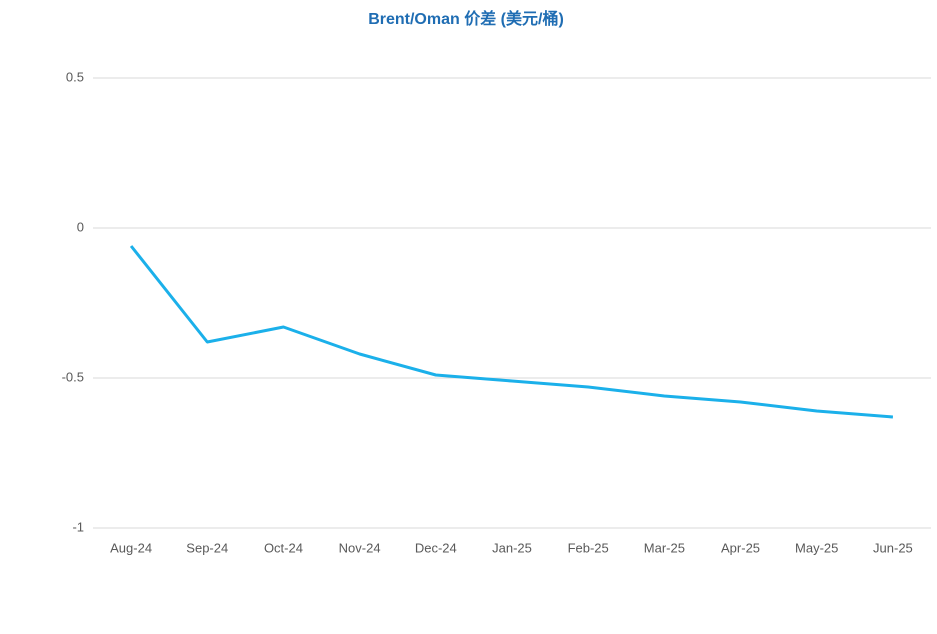 The width and height of the screenshot is (937, 634). What do you see at coordinates (740, 547) in the screenshot?
I see `x-tick-label: Apr-25` at bounding box center [740, 547].